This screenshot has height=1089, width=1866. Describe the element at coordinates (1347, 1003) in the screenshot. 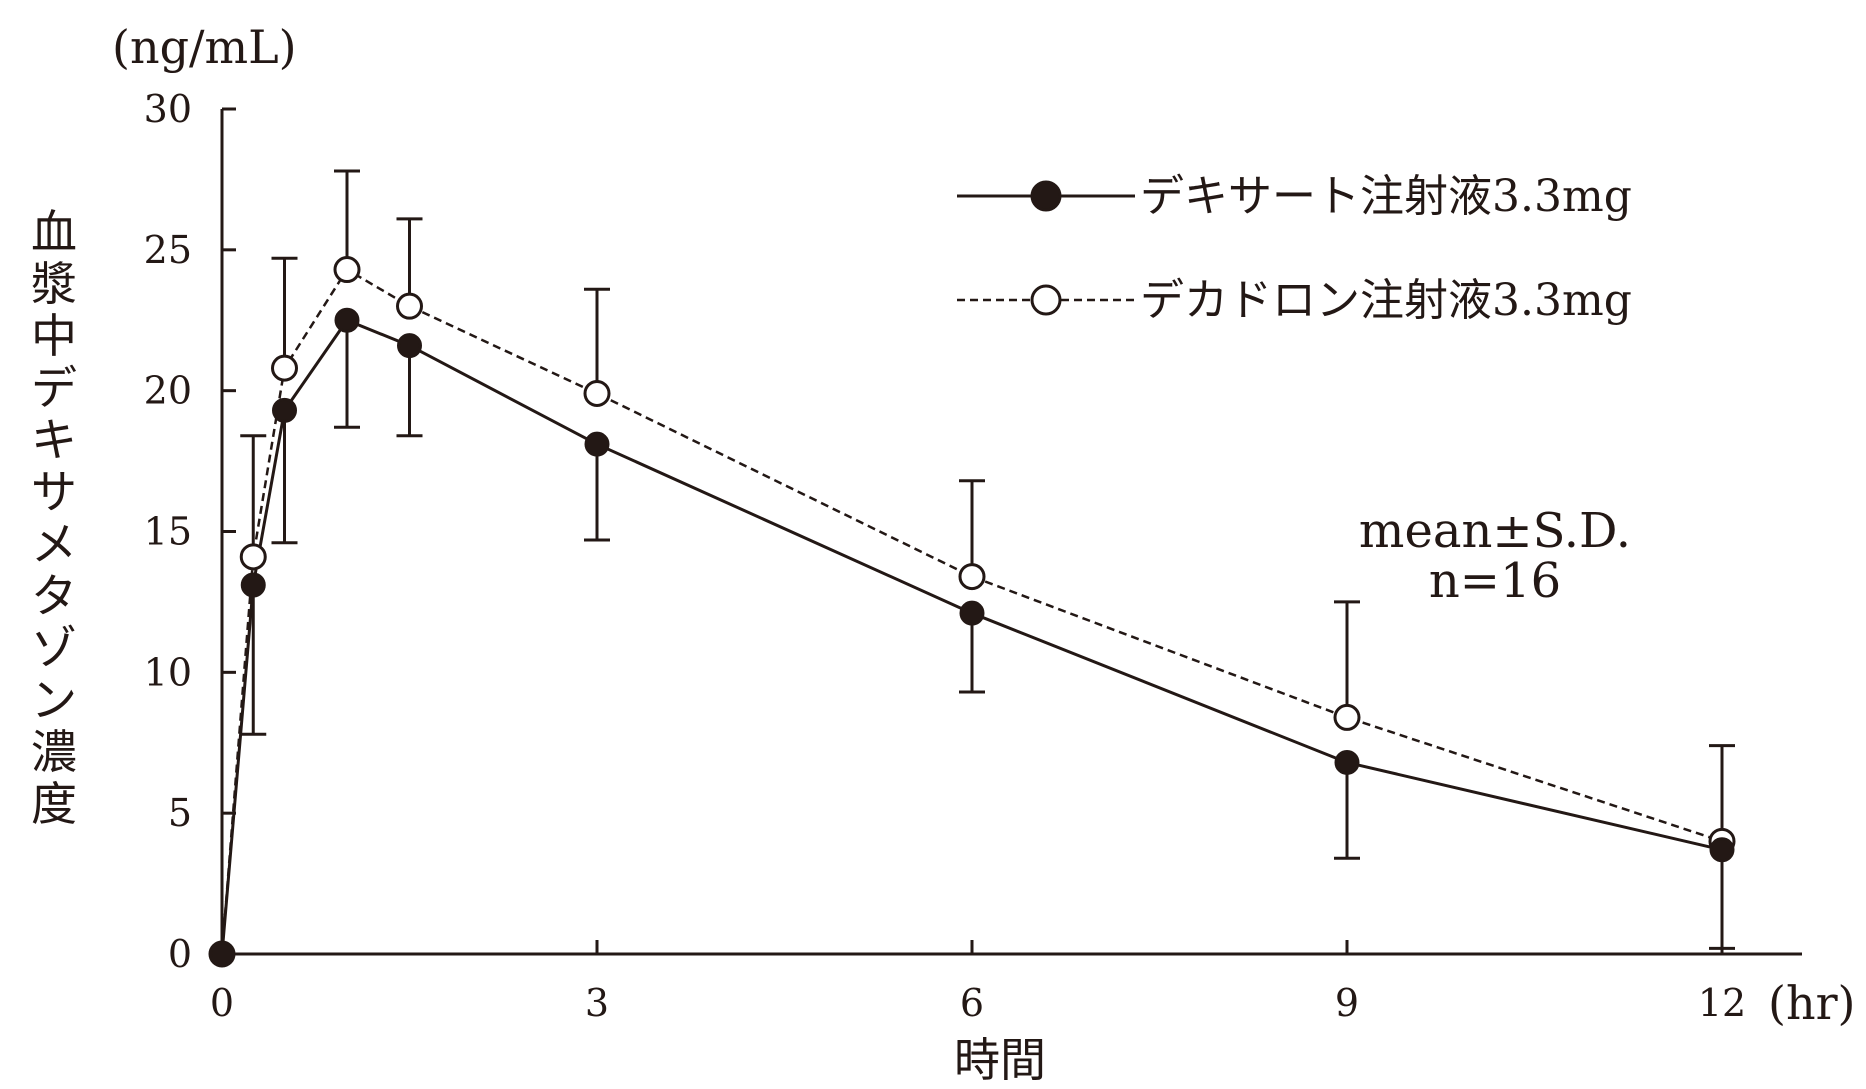

I see `x-tick-label: 9` at that location.